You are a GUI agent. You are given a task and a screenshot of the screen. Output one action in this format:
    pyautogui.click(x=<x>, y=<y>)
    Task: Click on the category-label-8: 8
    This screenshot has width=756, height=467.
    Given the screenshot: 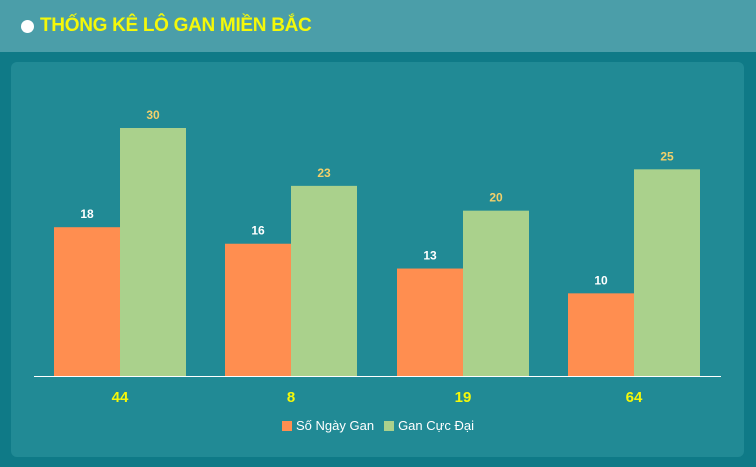 What is the action you would take?
    pyautogui.click(x=291, y=397)
    